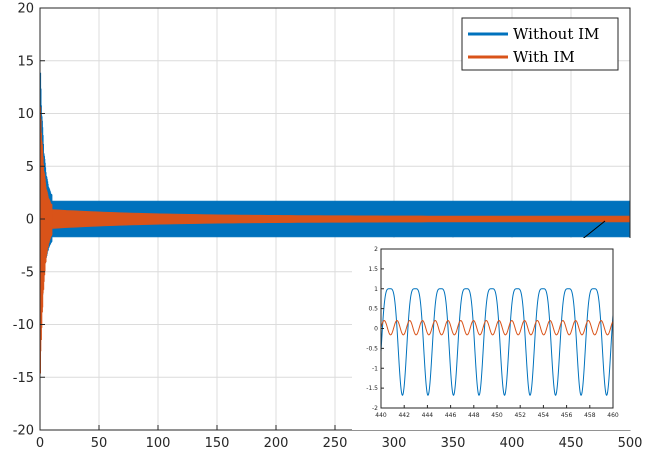 Image resolution: width=664 pixels, height=462 pixels. What do you see at coordinates (158, 443) in the screenshot?
I see `main-x-tick-label-100: 100` at bounding box center [158, 443].